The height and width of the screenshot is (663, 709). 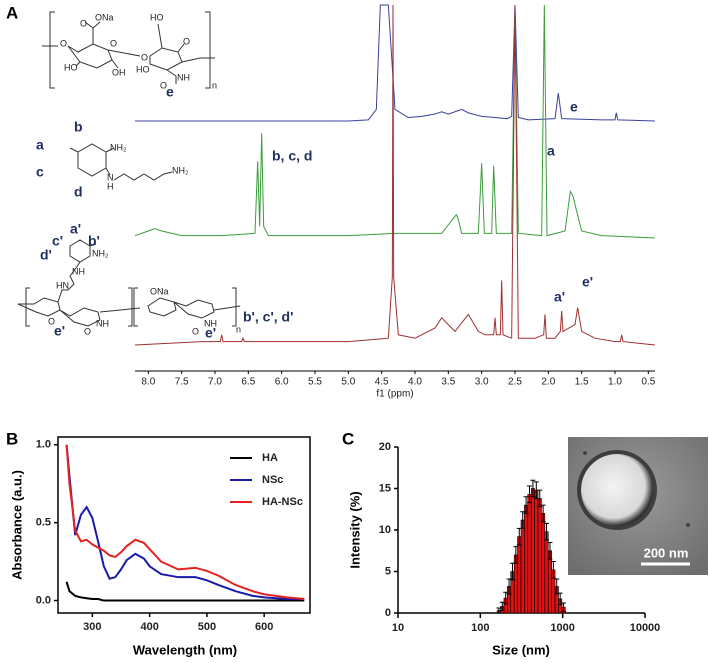 I want to click on assignment-label: d, so click(x=78, y=192).